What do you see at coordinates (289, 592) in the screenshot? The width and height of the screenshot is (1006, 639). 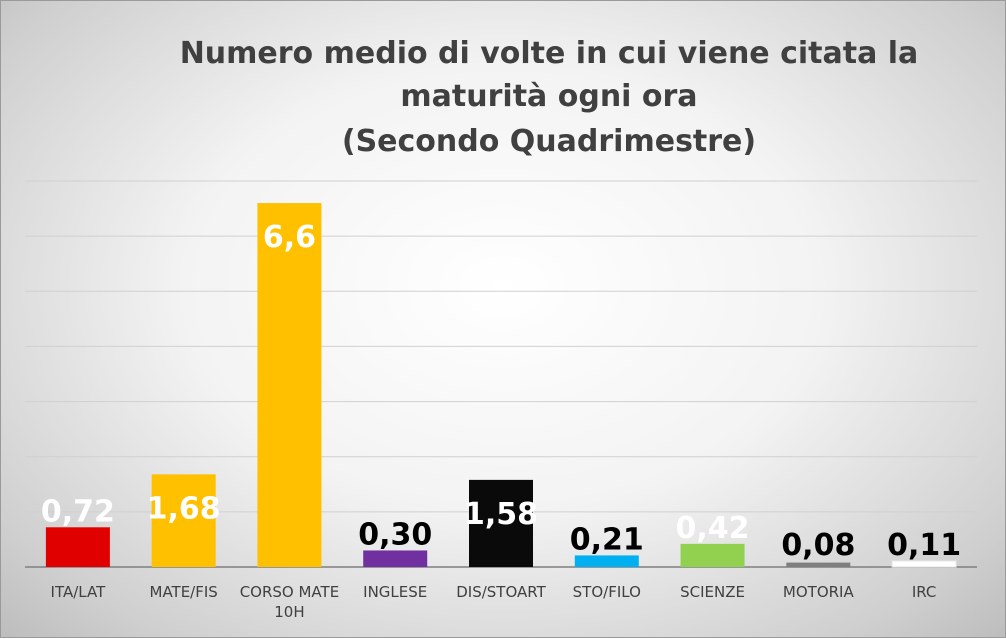 I see `category-label: CORSO MATE` at bounding box center [289, 592].